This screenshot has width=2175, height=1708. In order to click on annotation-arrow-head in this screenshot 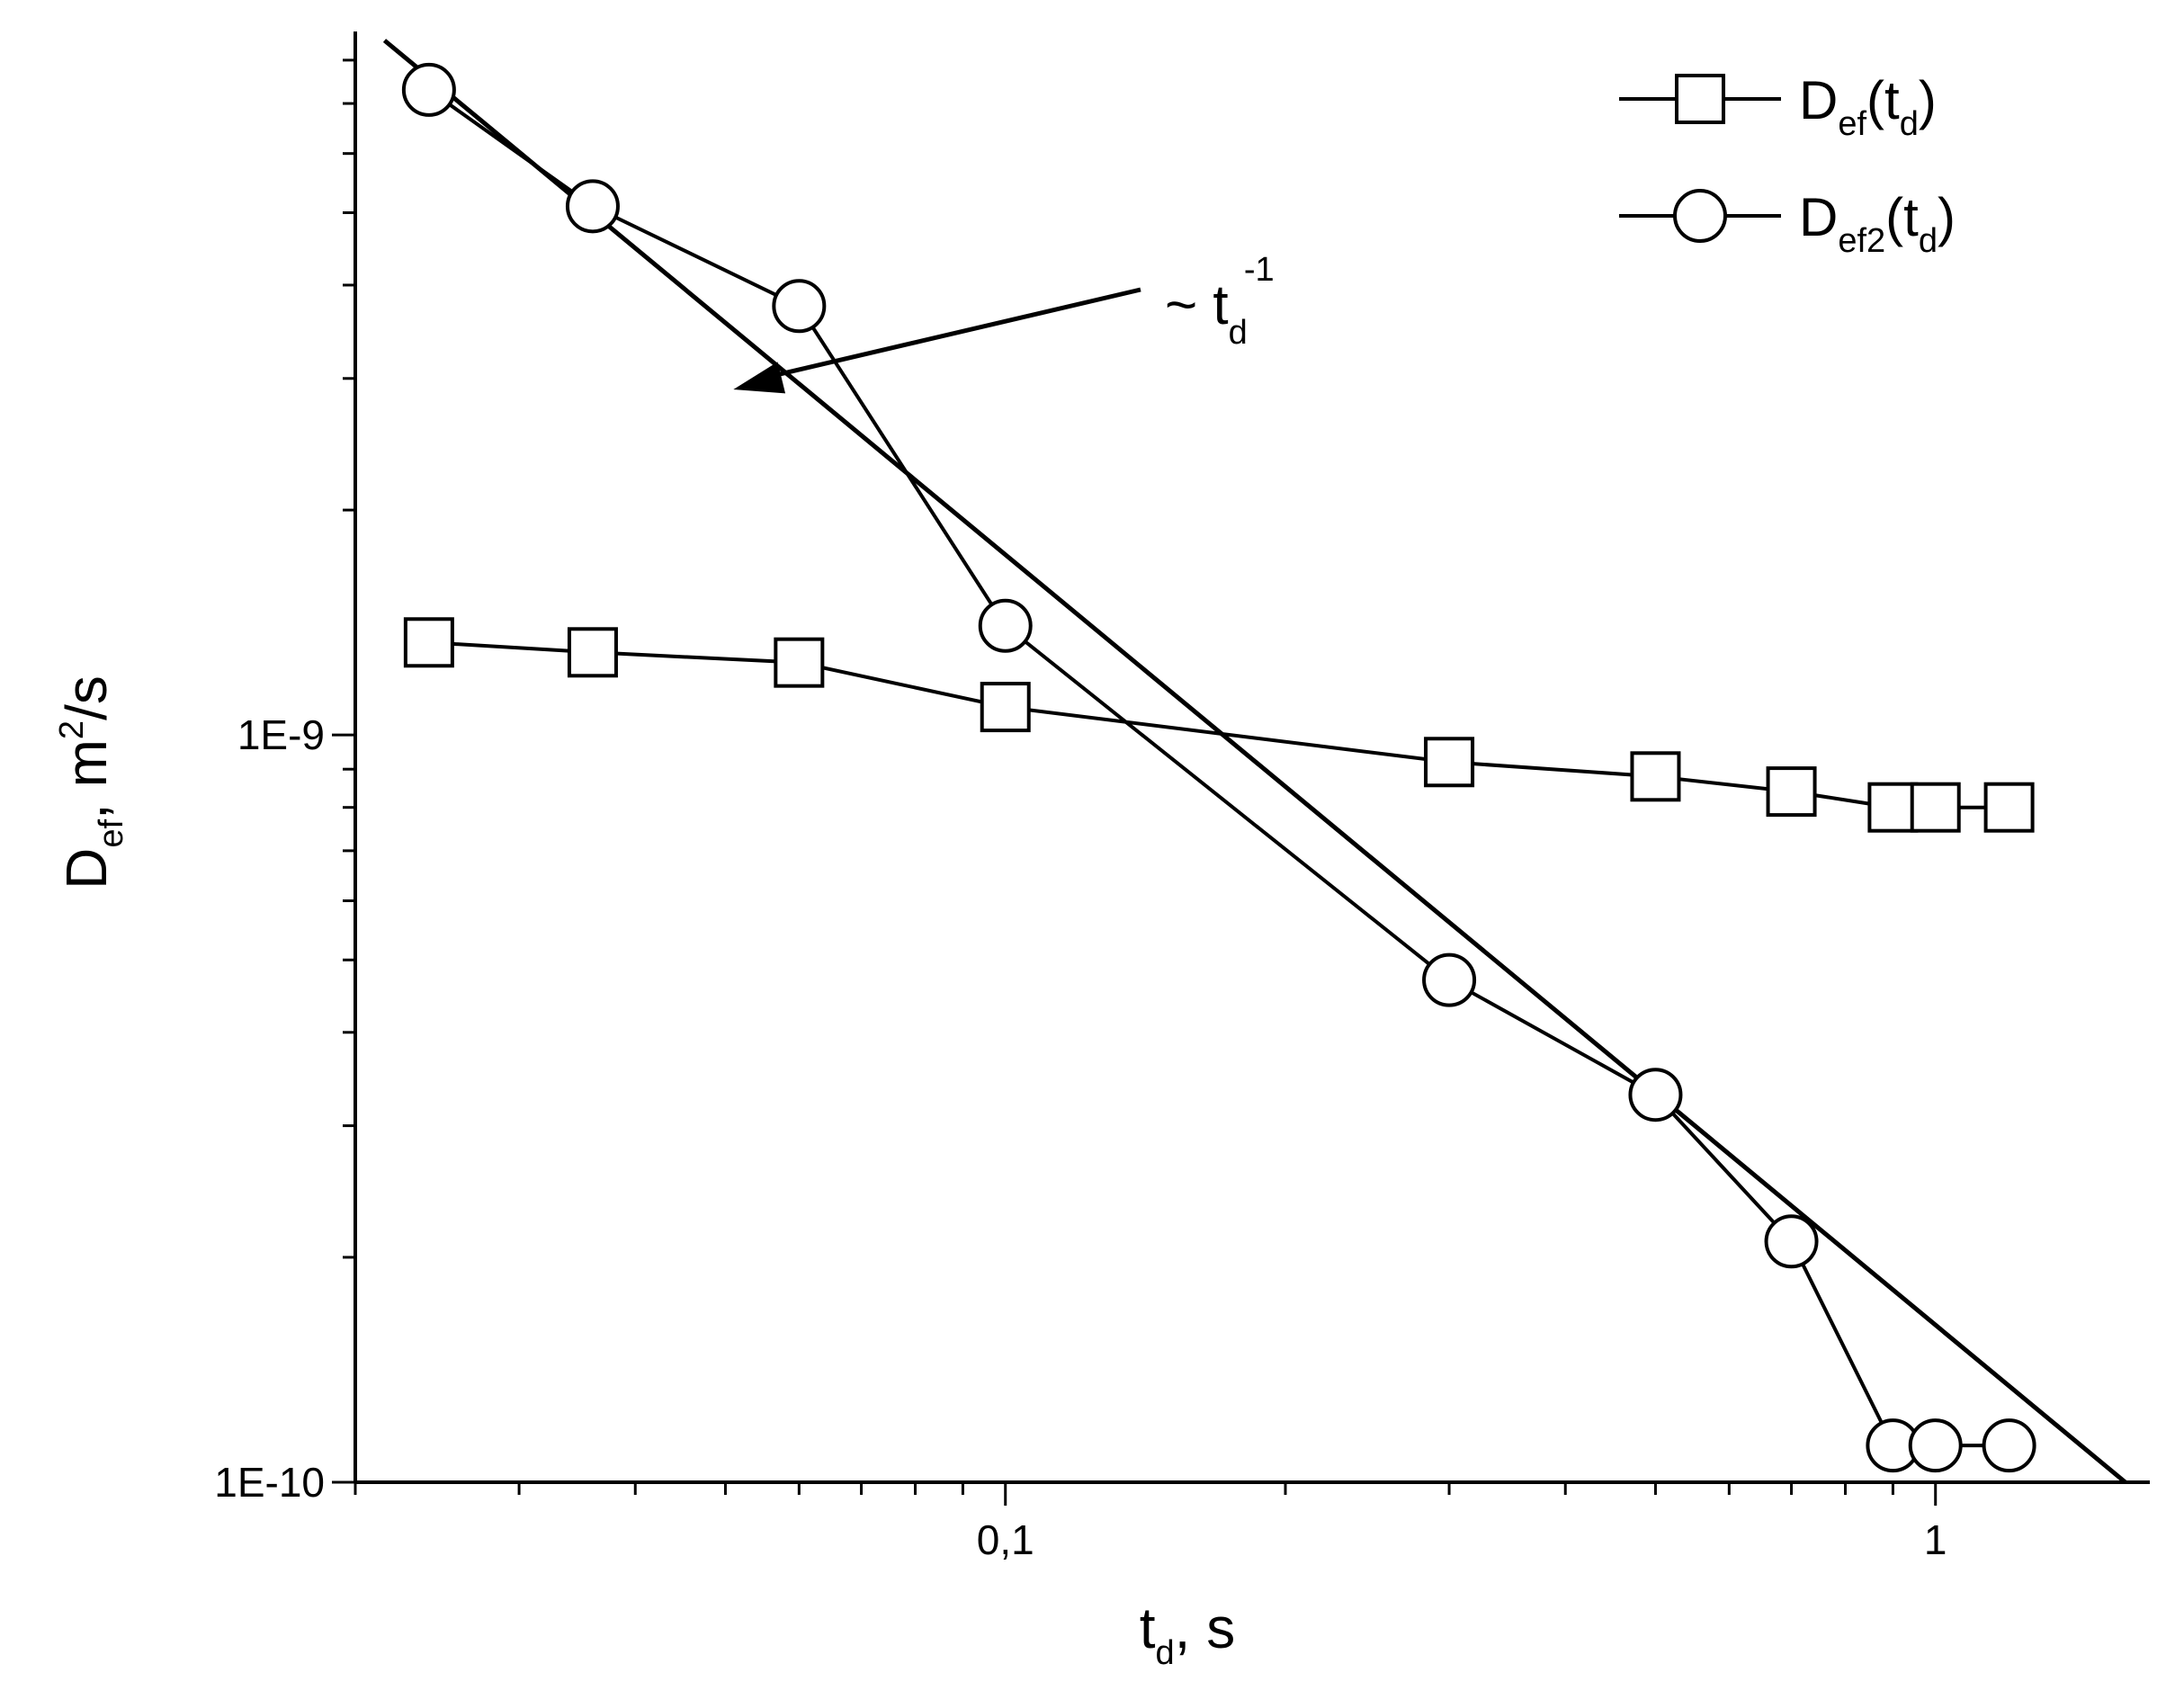, I will do `click(759, 378)`.